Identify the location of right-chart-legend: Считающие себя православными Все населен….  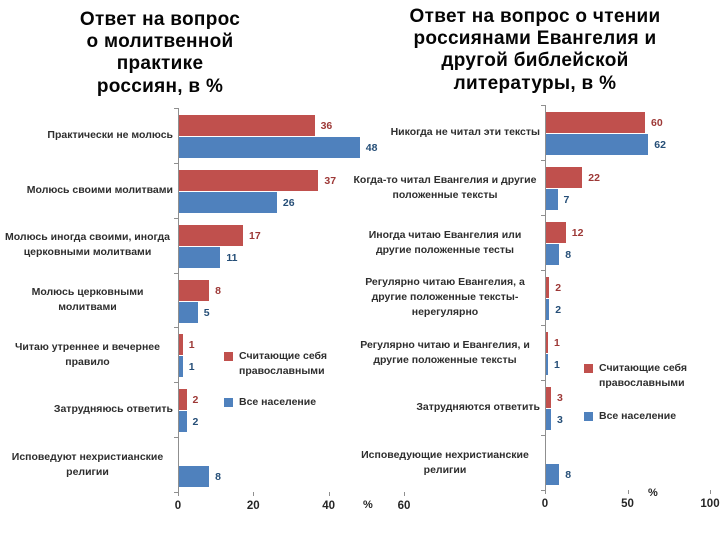
(649, 393).